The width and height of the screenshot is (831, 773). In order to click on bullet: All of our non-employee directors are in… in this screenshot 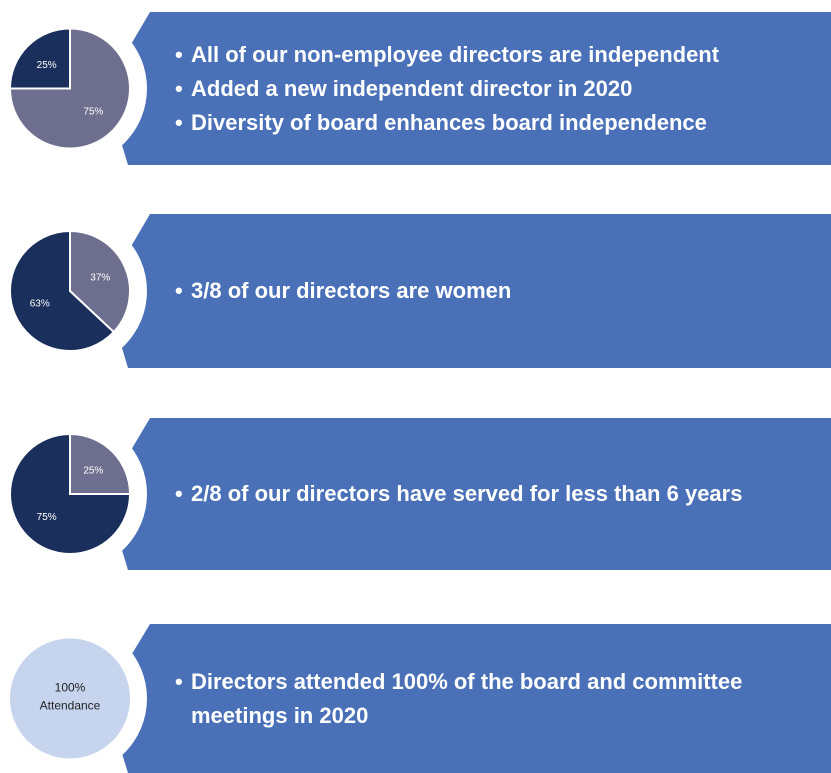, I will do `click(447, 55)`.